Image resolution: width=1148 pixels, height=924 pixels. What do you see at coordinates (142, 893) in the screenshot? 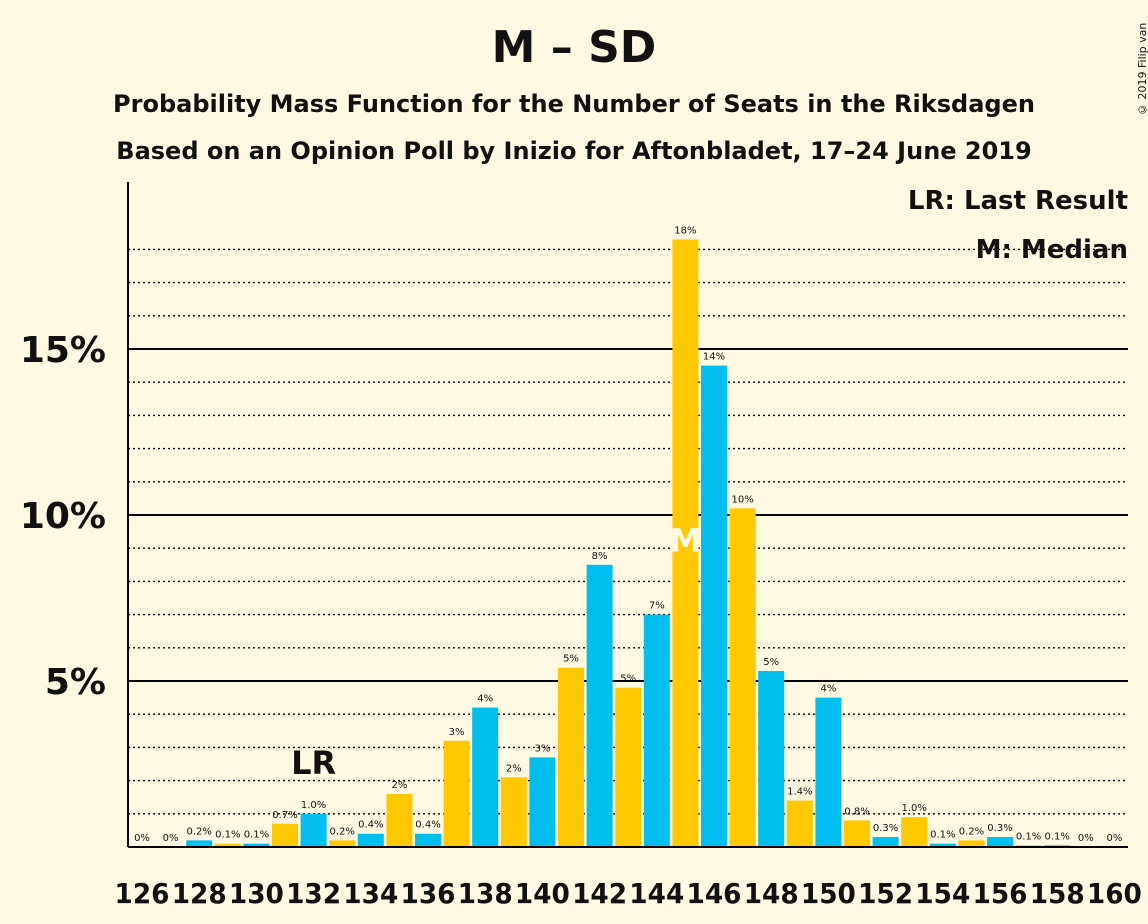
I see `x-tick-label: 126` at bounding box center [142, 893].